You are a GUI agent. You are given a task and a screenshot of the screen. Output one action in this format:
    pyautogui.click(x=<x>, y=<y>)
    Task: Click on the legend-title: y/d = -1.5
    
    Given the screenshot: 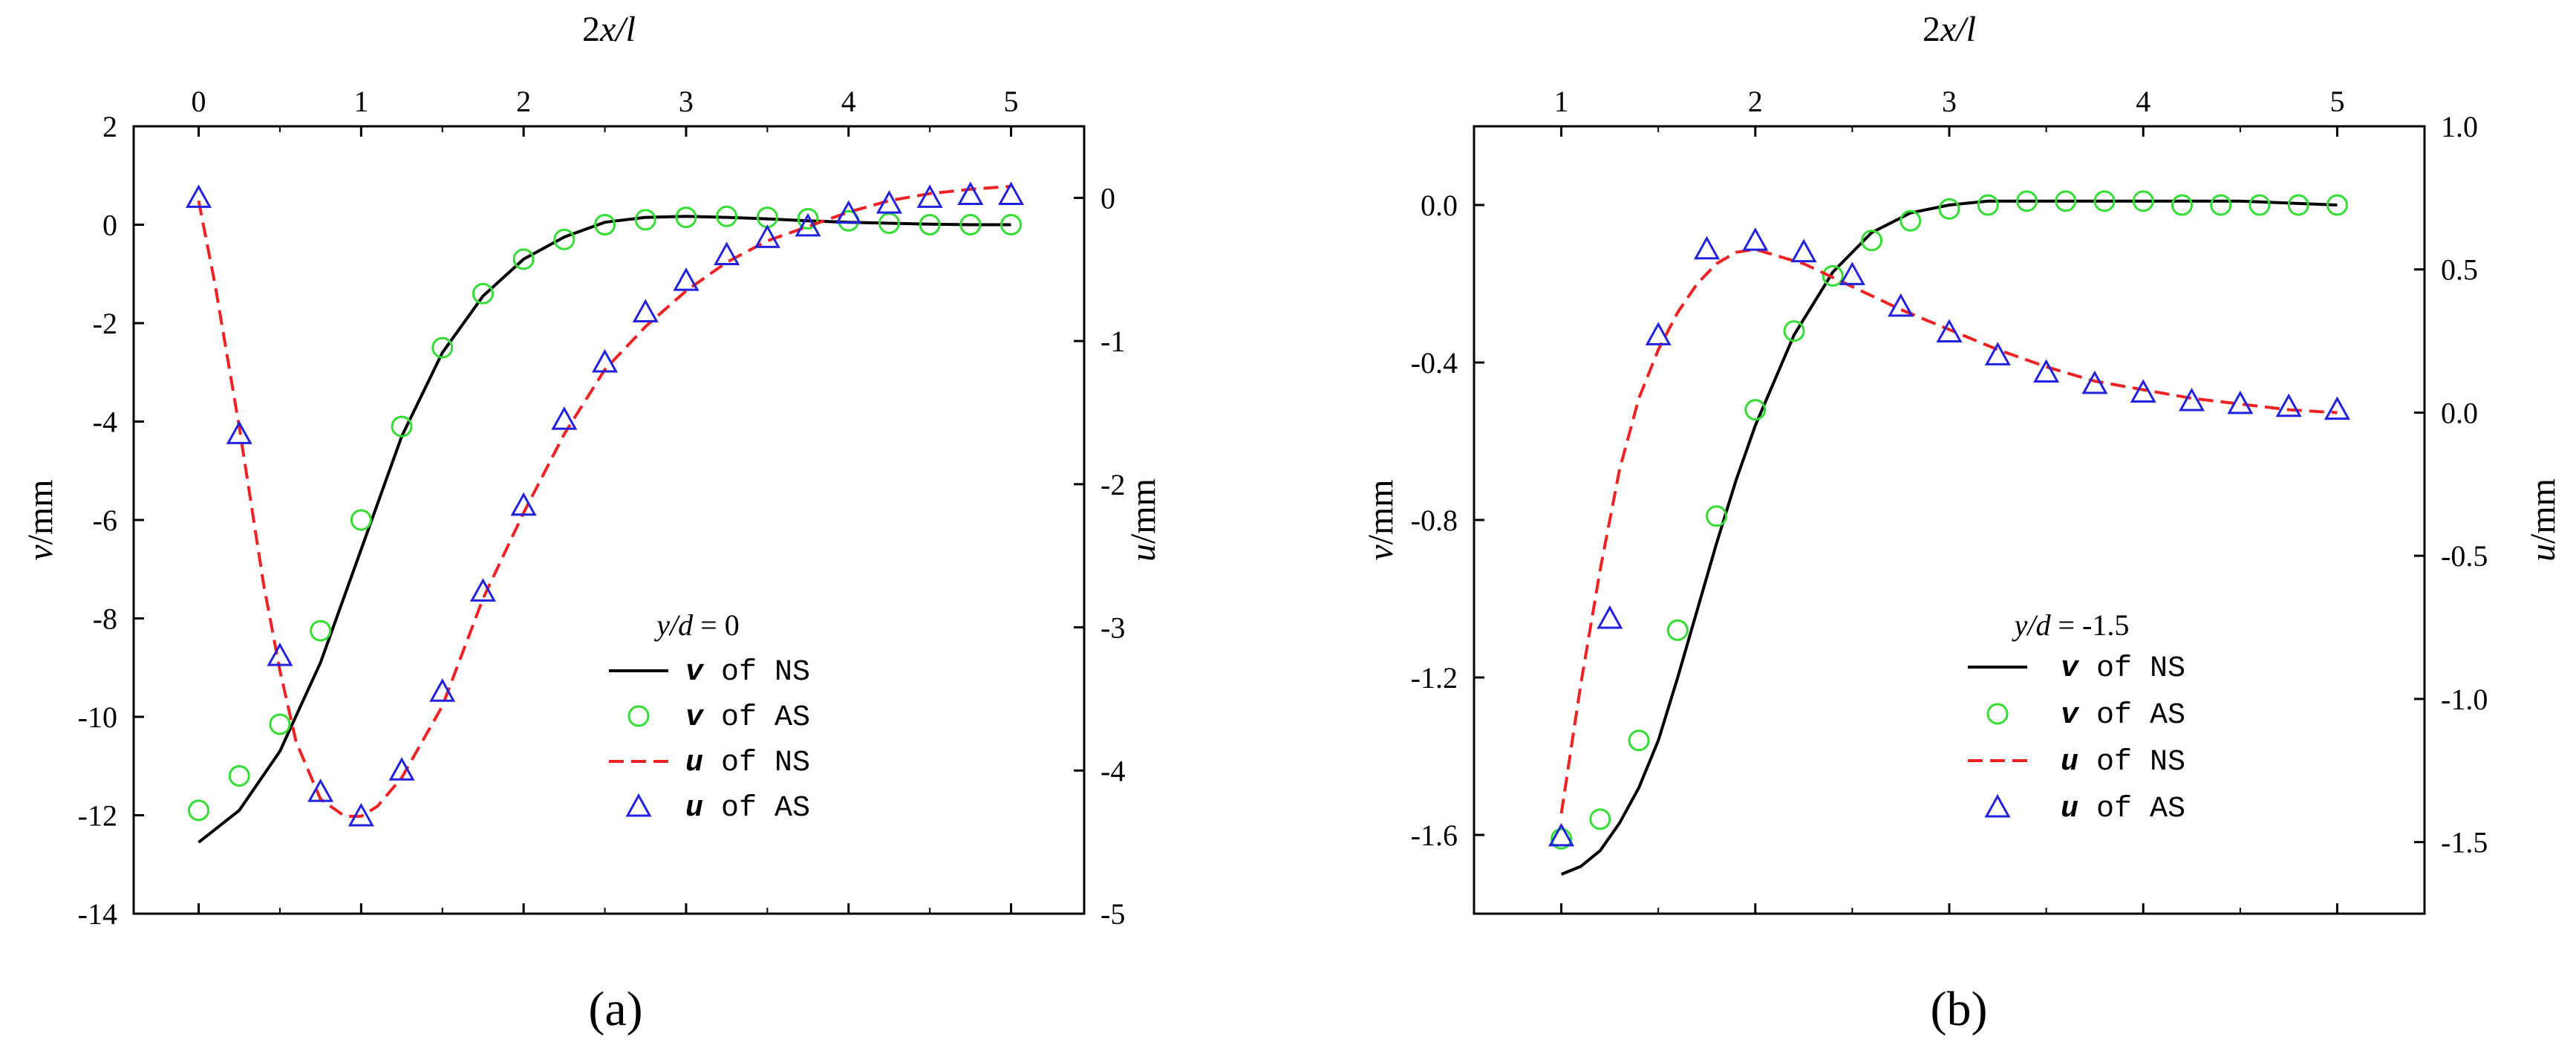 What is the action you would take?
    pyautogui.click(x=2071, y=625)
    